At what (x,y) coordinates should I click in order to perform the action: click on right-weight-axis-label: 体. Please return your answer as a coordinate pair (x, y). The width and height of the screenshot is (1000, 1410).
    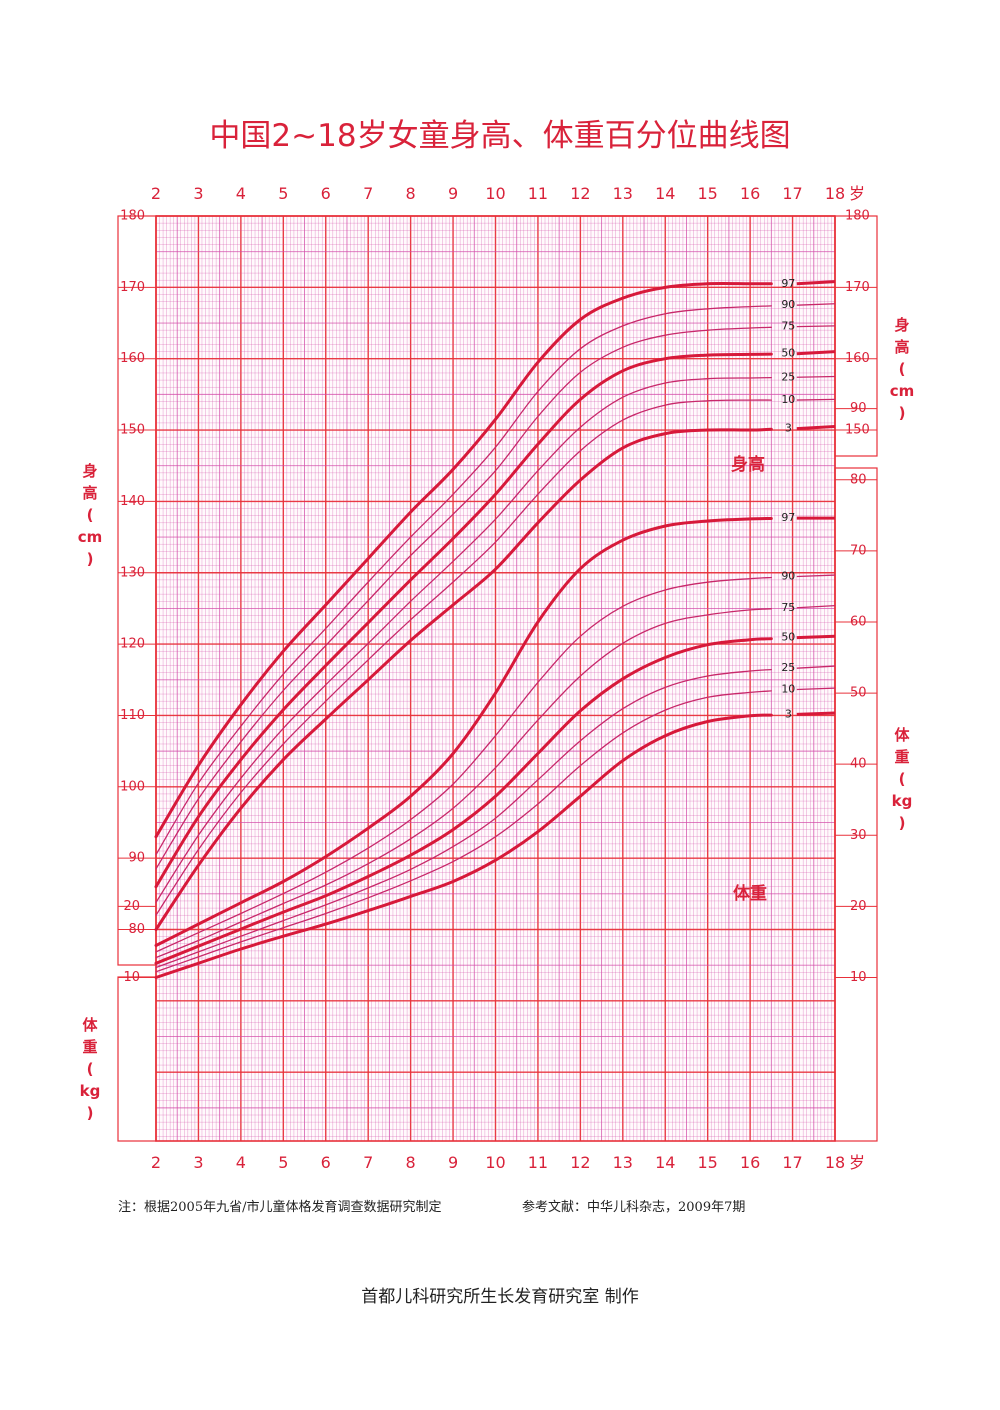
    Looking at the image, I should click on (902, 735).